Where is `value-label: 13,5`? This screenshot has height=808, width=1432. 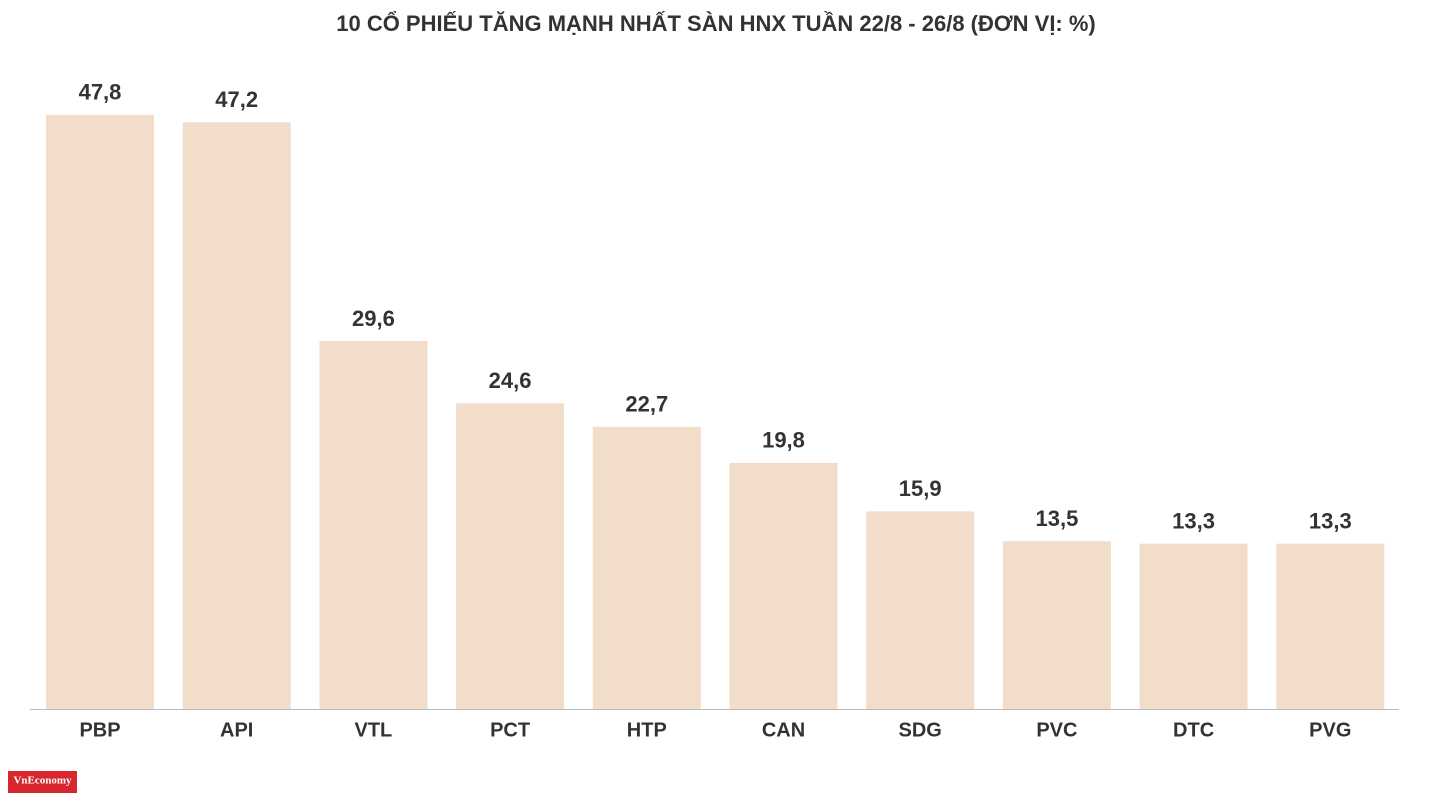
value-label: 13,5 is located at coordinates (1056, 518).